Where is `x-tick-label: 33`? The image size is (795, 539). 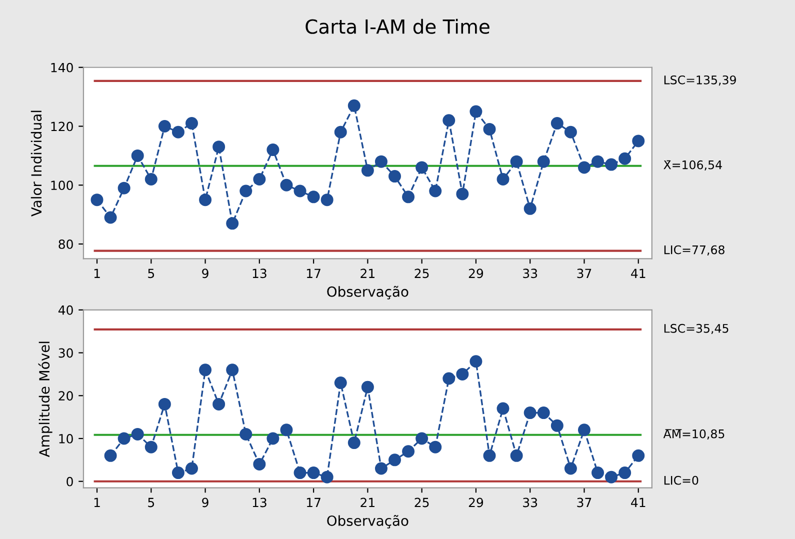
x-tick-label: 33 is located at coordinates (530, 503).